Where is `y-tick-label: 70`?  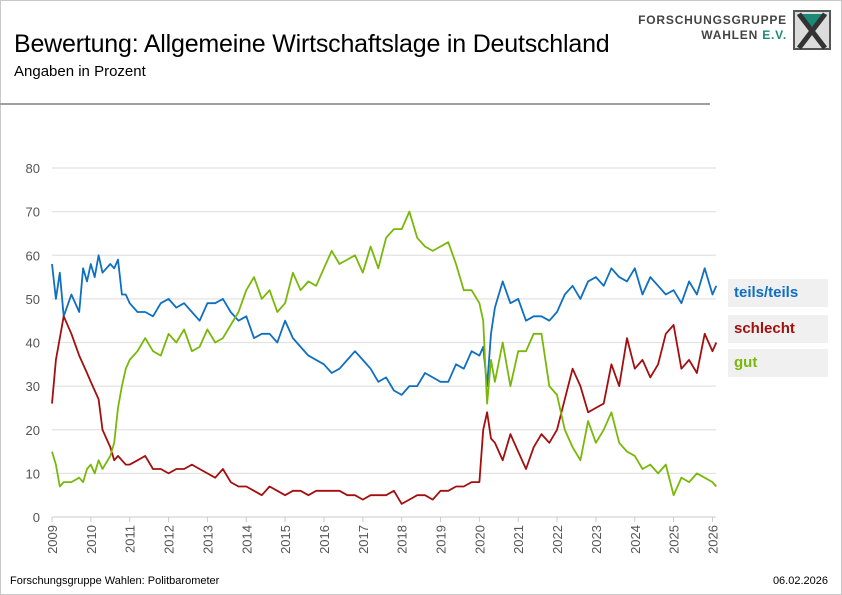
y-tick-label: 70 is located at coordinates (33, 212).